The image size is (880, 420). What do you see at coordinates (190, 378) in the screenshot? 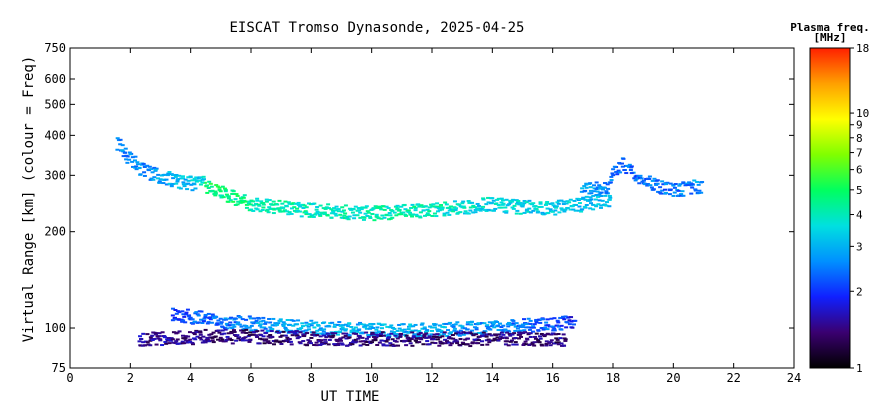
I see `x-tick-label: 4` at bounding box center [190, 378].